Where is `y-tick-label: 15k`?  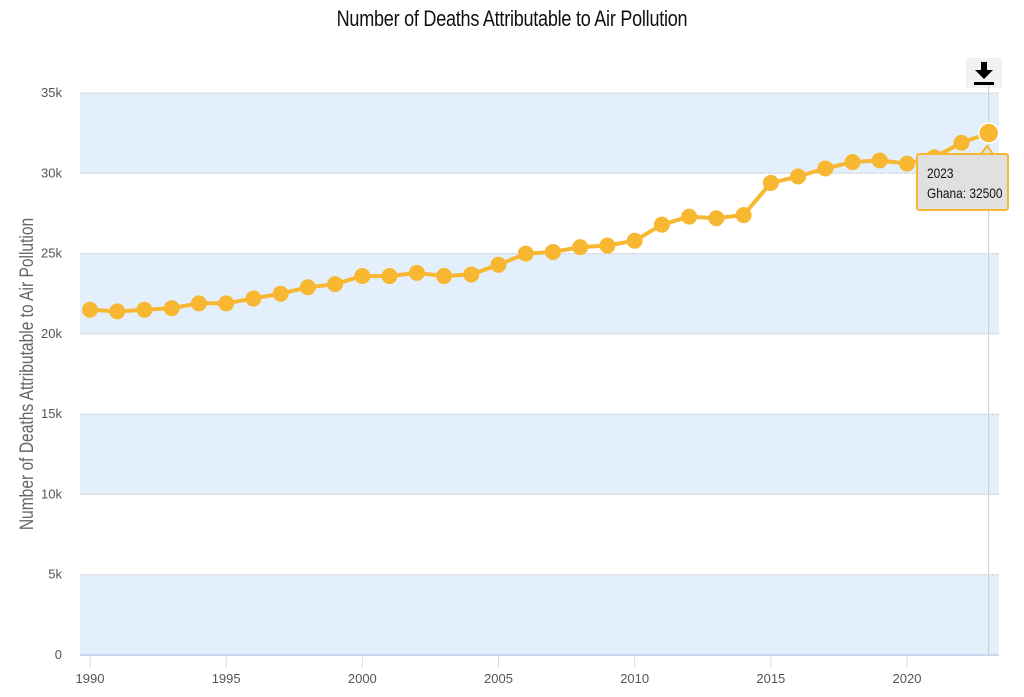 y-tick-label: 15k is located at coordinates (51, 413).